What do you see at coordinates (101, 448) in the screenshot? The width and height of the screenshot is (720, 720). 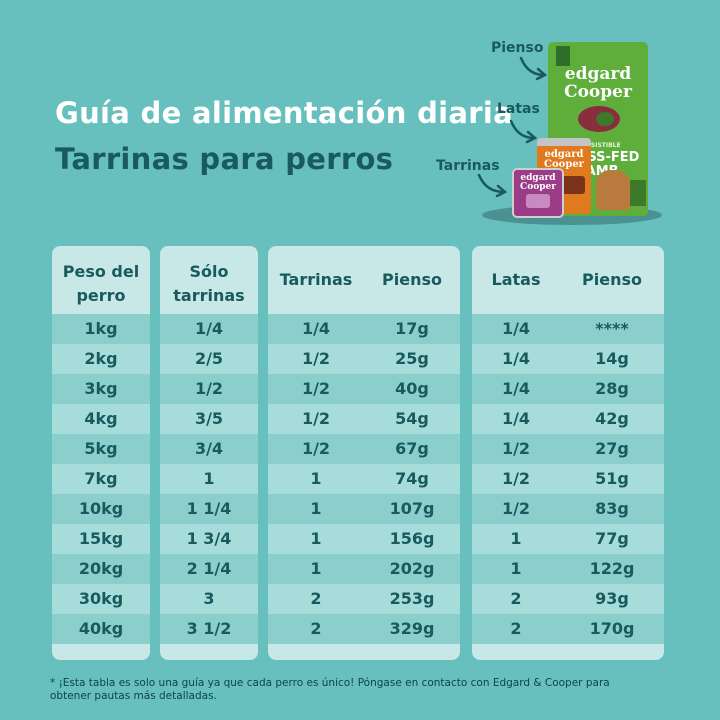 I see `table-cell-weight: 5kg` at bounding box center [101, 448].